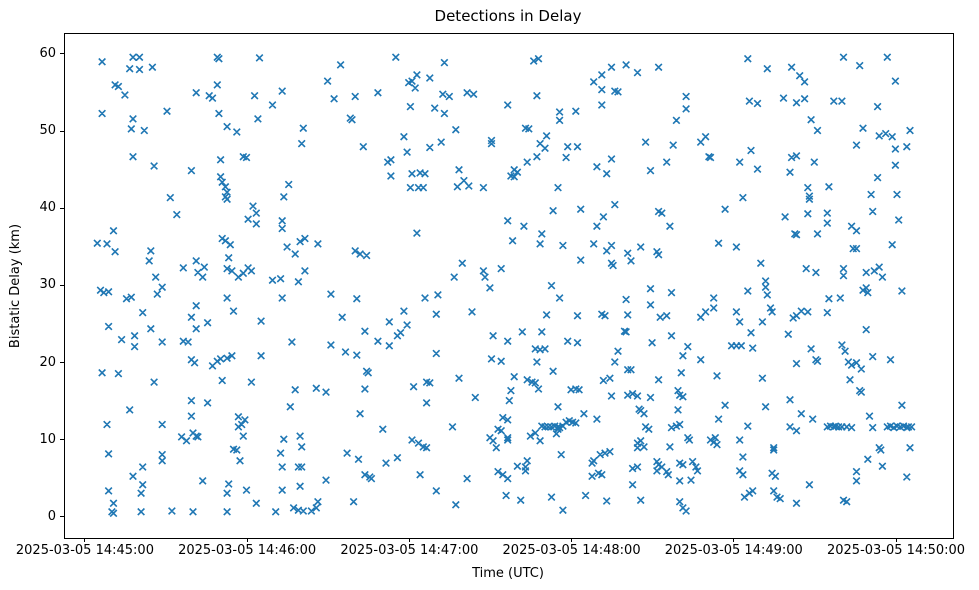  What do you see at coordinates (47, 439) in the screenshot?
I see `y-tick-label: 10` at bounding box center [47, 439].